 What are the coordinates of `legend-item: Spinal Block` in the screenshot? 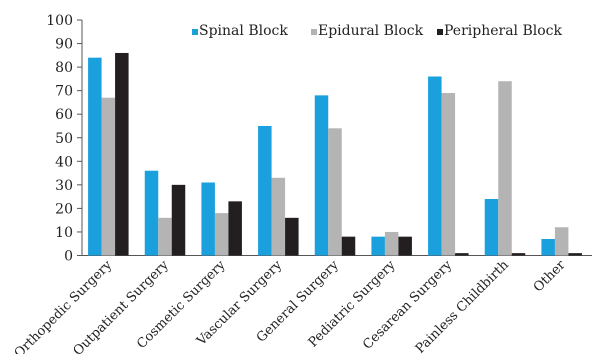 It's located at (240, 31).